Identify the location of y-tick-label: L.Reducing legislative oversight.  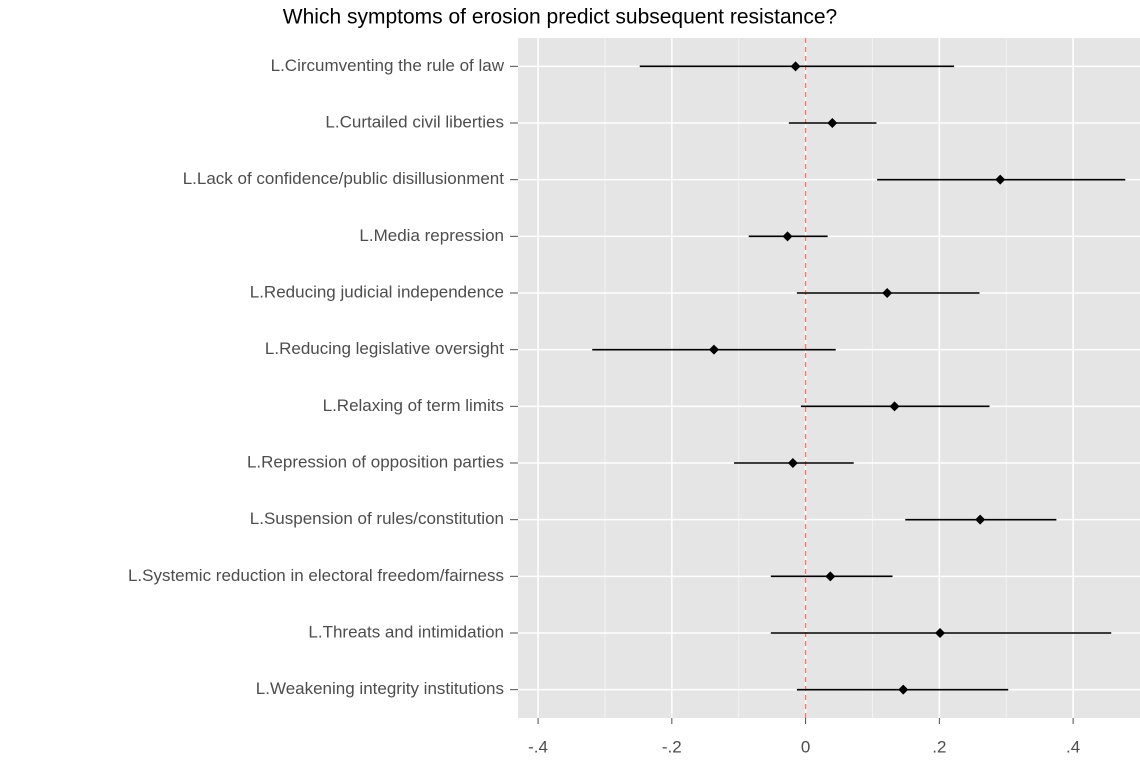
(384, 348).